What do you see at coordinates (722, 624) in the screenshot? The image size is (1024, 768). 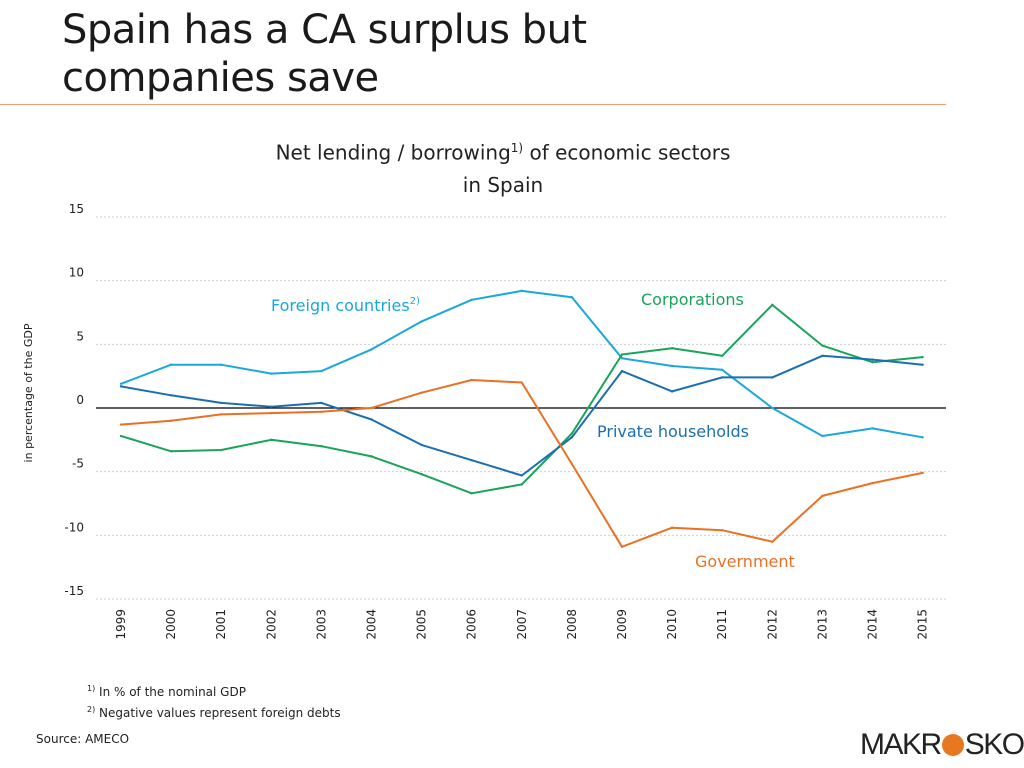 I see `x-tick-label: 2011` at bounding box center [722, 624].